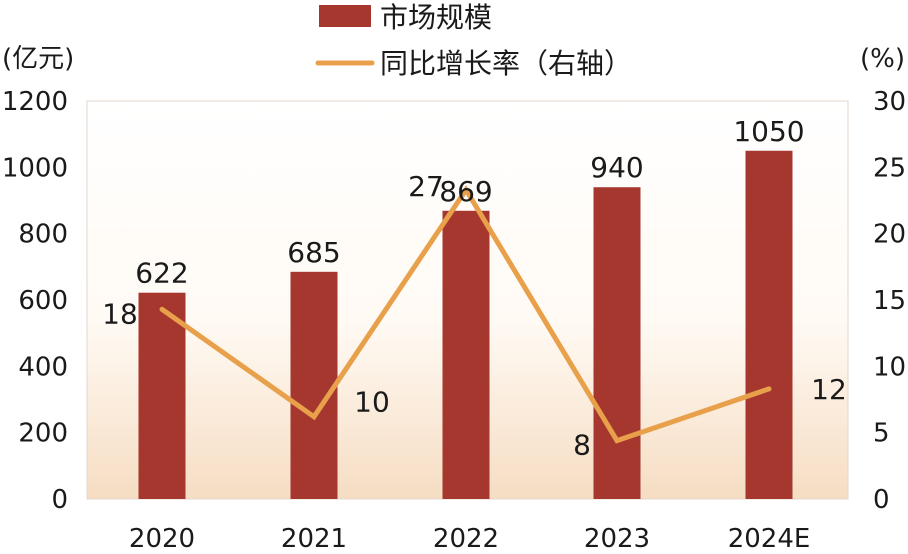  Describe the element at coordinates (617, 539) in the screenshot. I see `x-tick-label: 2023` at that location.